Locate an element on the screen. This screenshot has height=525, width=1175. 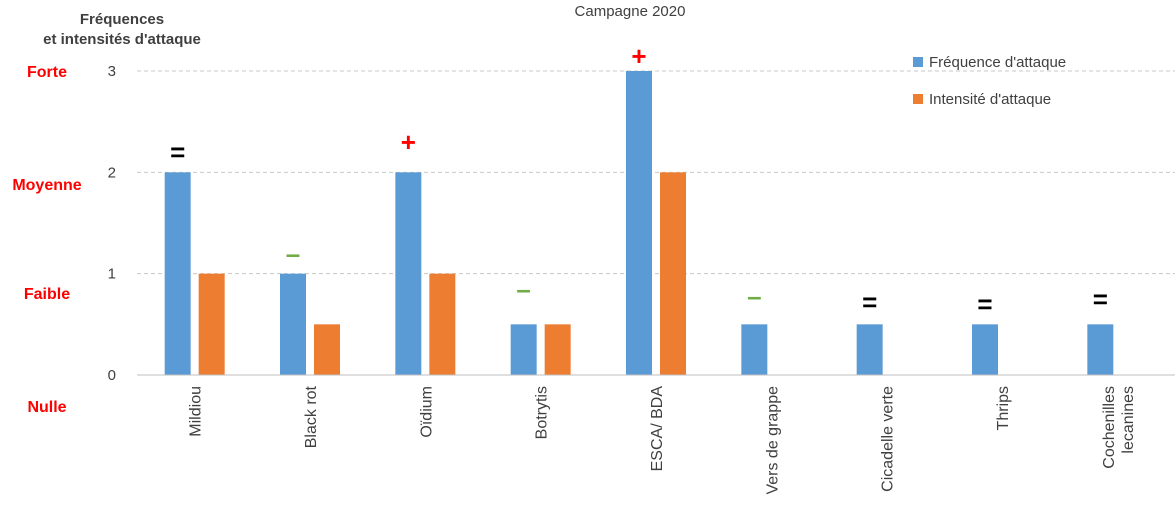
category-label: Botrytis is located at coordinates (542, 412).